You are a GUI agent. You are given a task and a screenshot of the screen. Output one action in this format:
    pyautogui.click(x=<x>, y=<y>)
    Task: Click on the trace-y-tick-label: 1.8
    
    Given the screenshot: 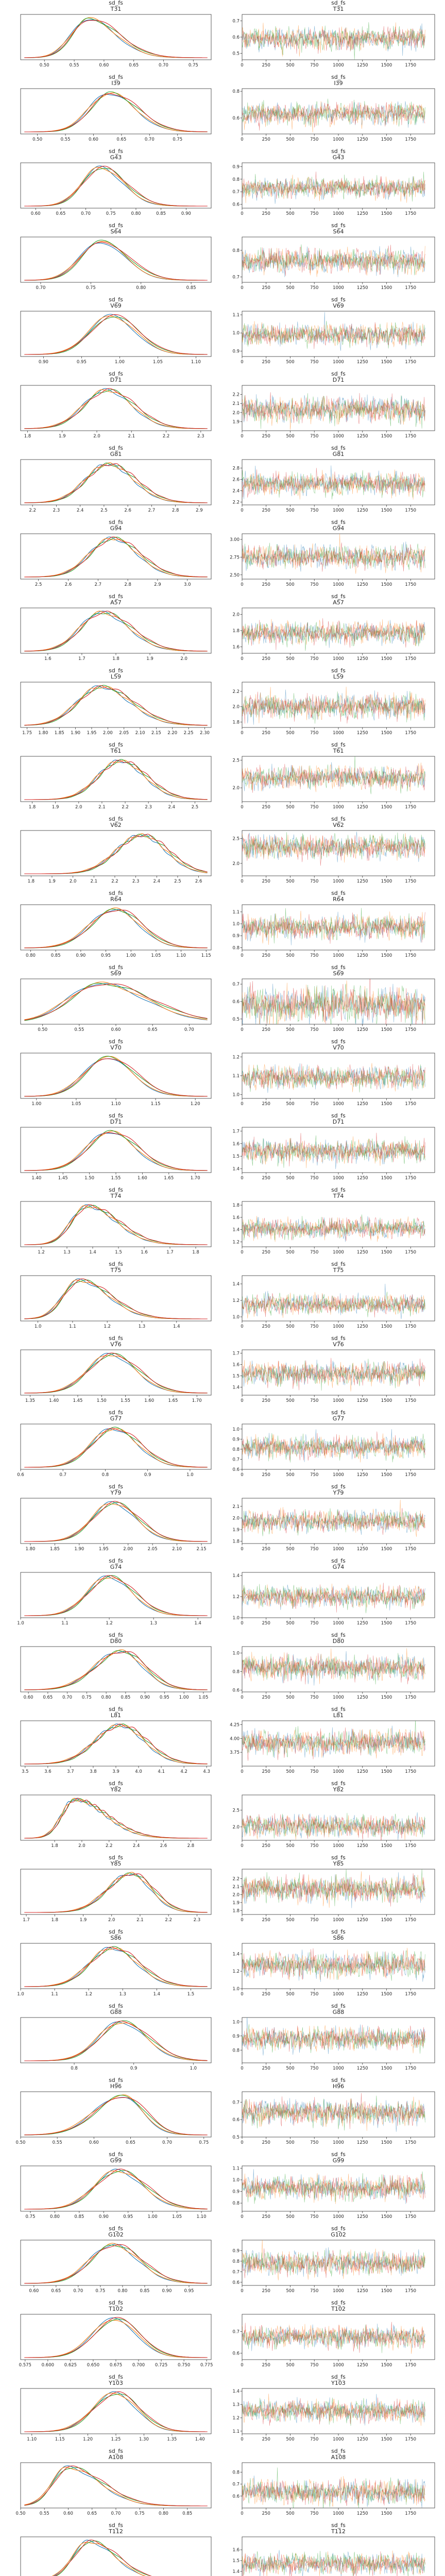 What is the action you would take?
    pyautogui.click(x=235, y=1910)
    